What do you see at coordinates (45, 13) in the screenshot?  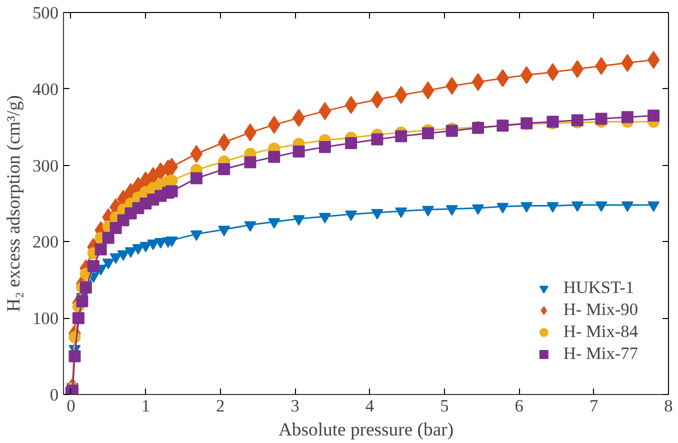 I see `y-tick-label: 500` at bounding box center [45, 13].